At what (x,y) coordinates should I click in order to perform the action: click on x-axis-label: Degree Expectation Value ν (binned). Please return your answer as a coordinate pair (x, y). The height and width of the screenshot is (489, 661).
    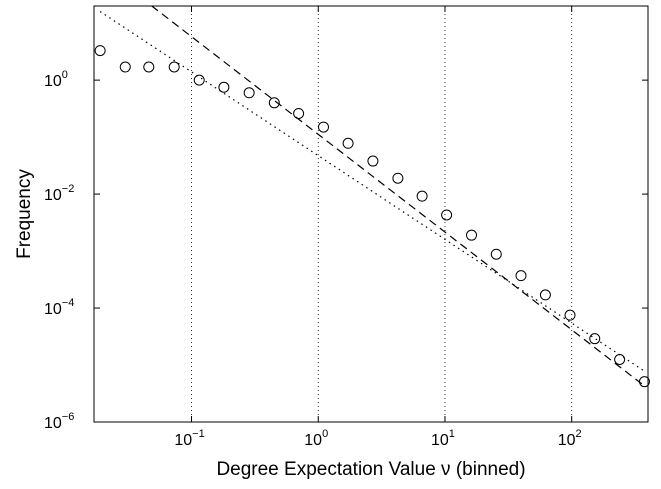
    Looking at the image, I should click on (370, 469).